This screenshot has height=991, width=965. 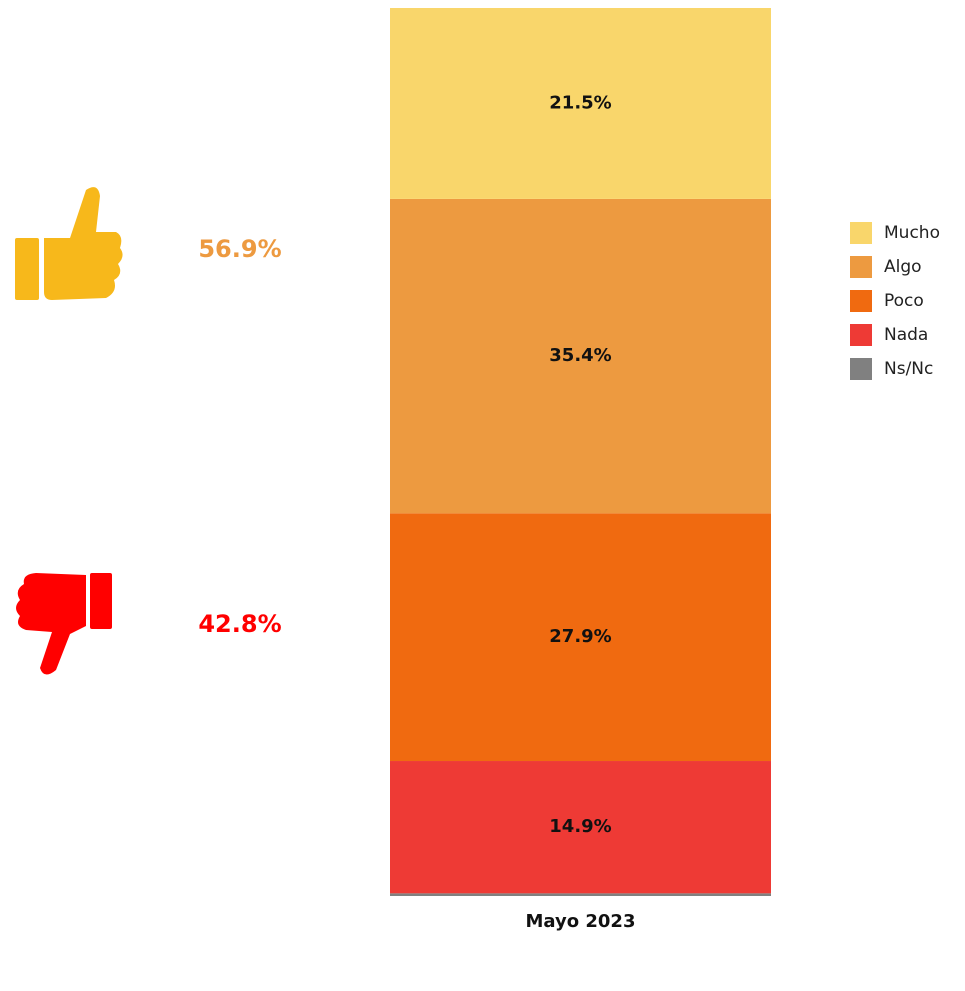 What do you see at coordinates (904, 301) in the screenshot?
I see `legend-label: Poco` at bounding box center [904, 301].